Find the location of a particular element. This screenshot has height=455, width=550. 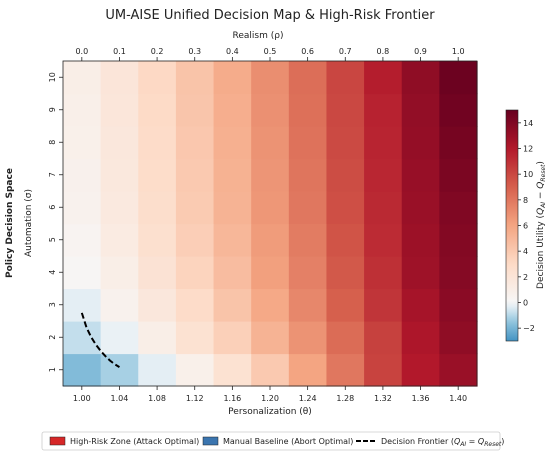

y-tick-label: 7 is located at coordinates (52, 174).